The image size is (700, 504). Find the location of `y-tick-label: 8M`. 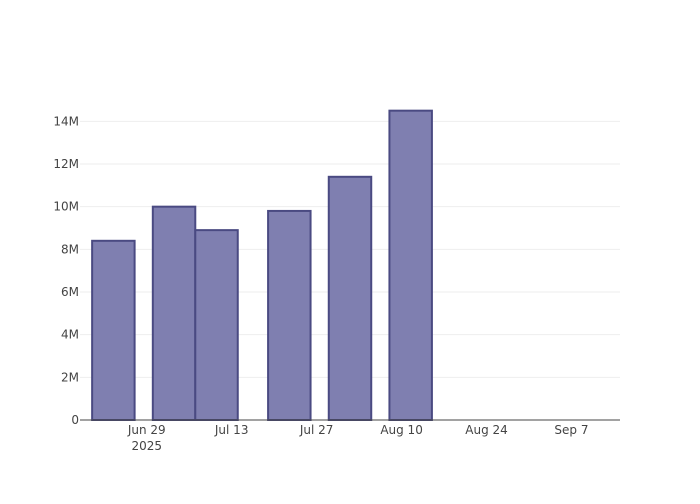

y-tick-label: 8M is located at coordinates (70, 249).